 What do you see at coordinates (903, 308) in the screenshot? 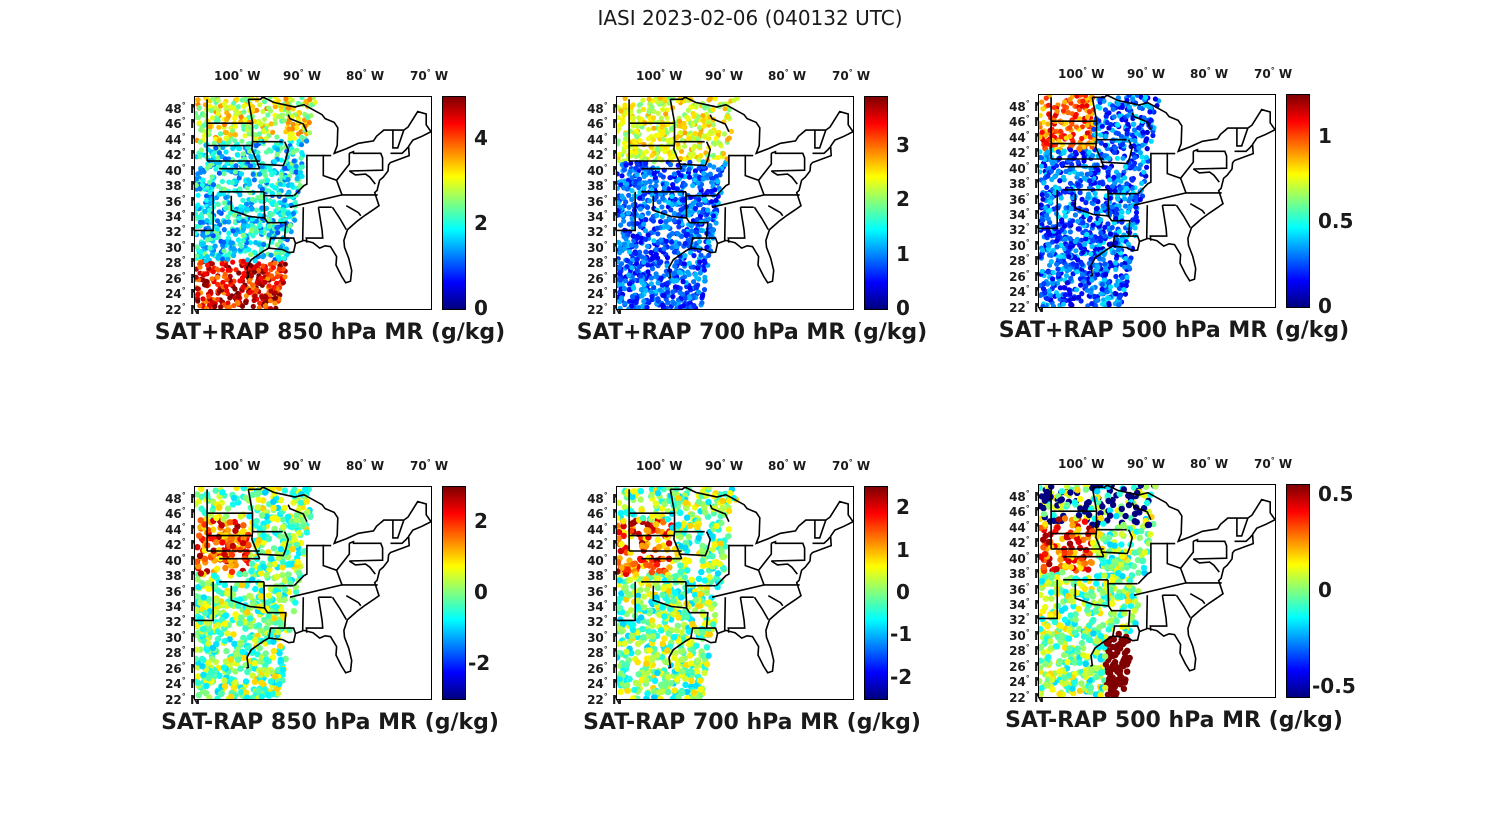
I see `colorbar-tick-label: 0` at bounding box center [903, 308].